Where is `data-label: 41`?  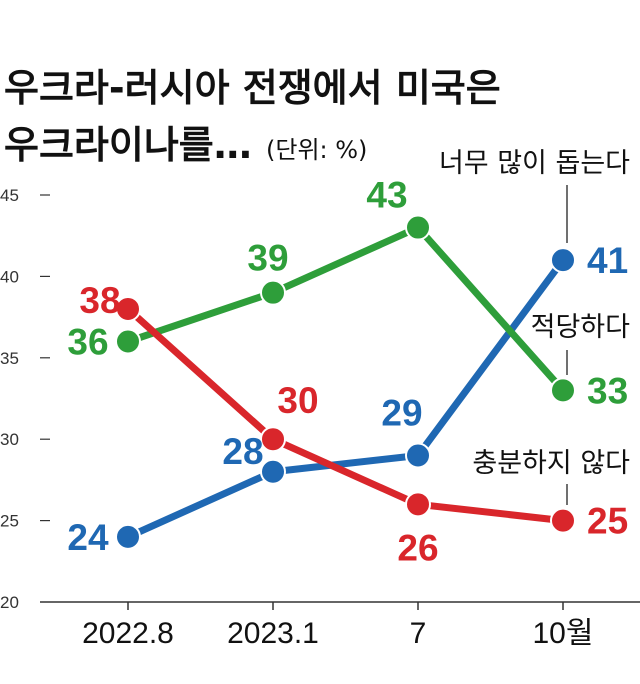 data-label: 41 is located at coordinates (607, 260).